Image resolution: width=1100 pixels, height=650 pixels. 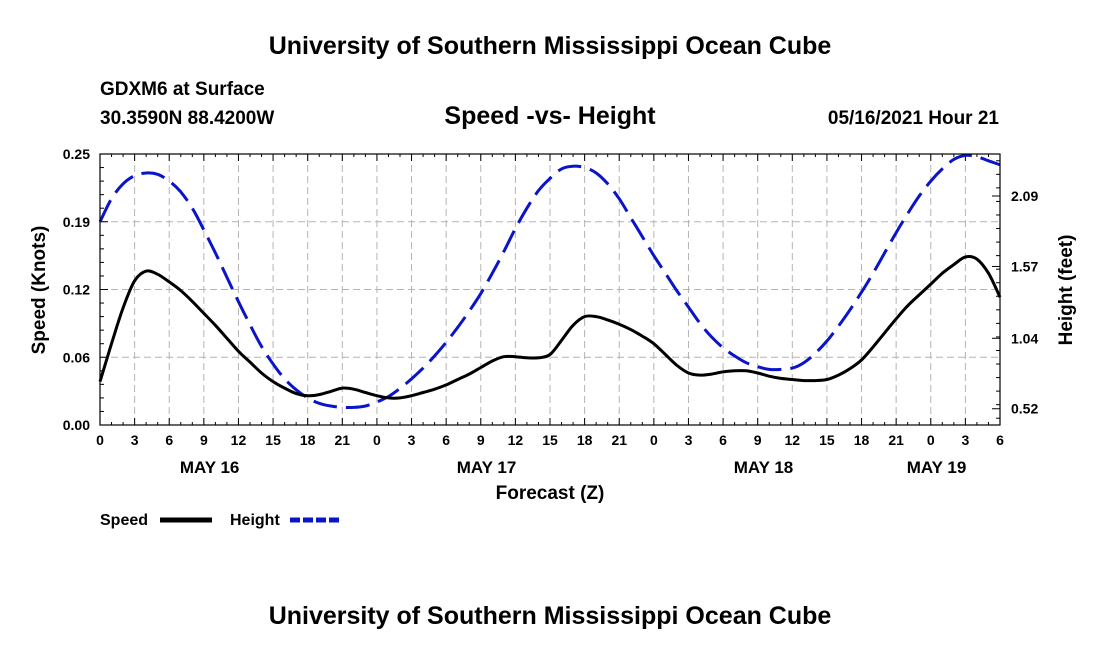 What do you see at coordinates (39, 290) in the screenshot?
I see `y-axis-label: Speed (Knots)` at bounding box center [39, 290].